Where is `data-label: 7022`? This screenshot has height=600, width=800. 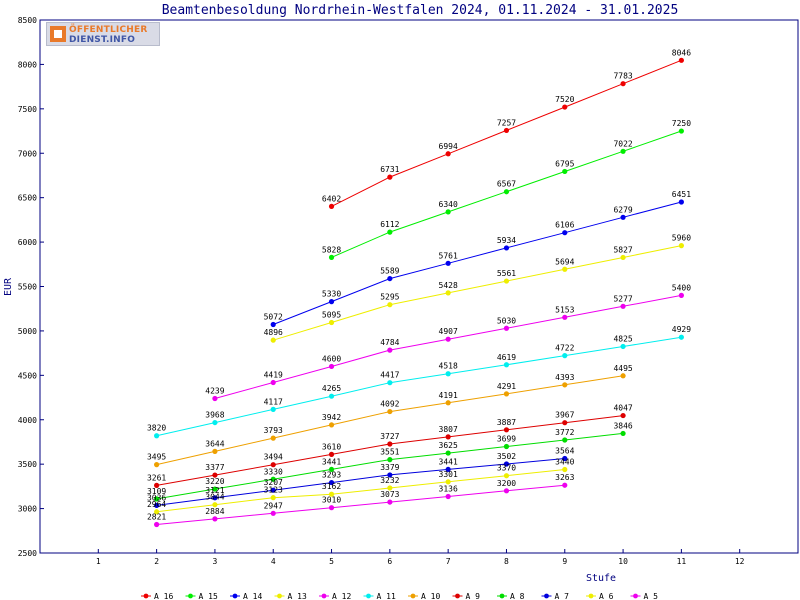 data-label: 7022 is located at coordinates (622, 143).